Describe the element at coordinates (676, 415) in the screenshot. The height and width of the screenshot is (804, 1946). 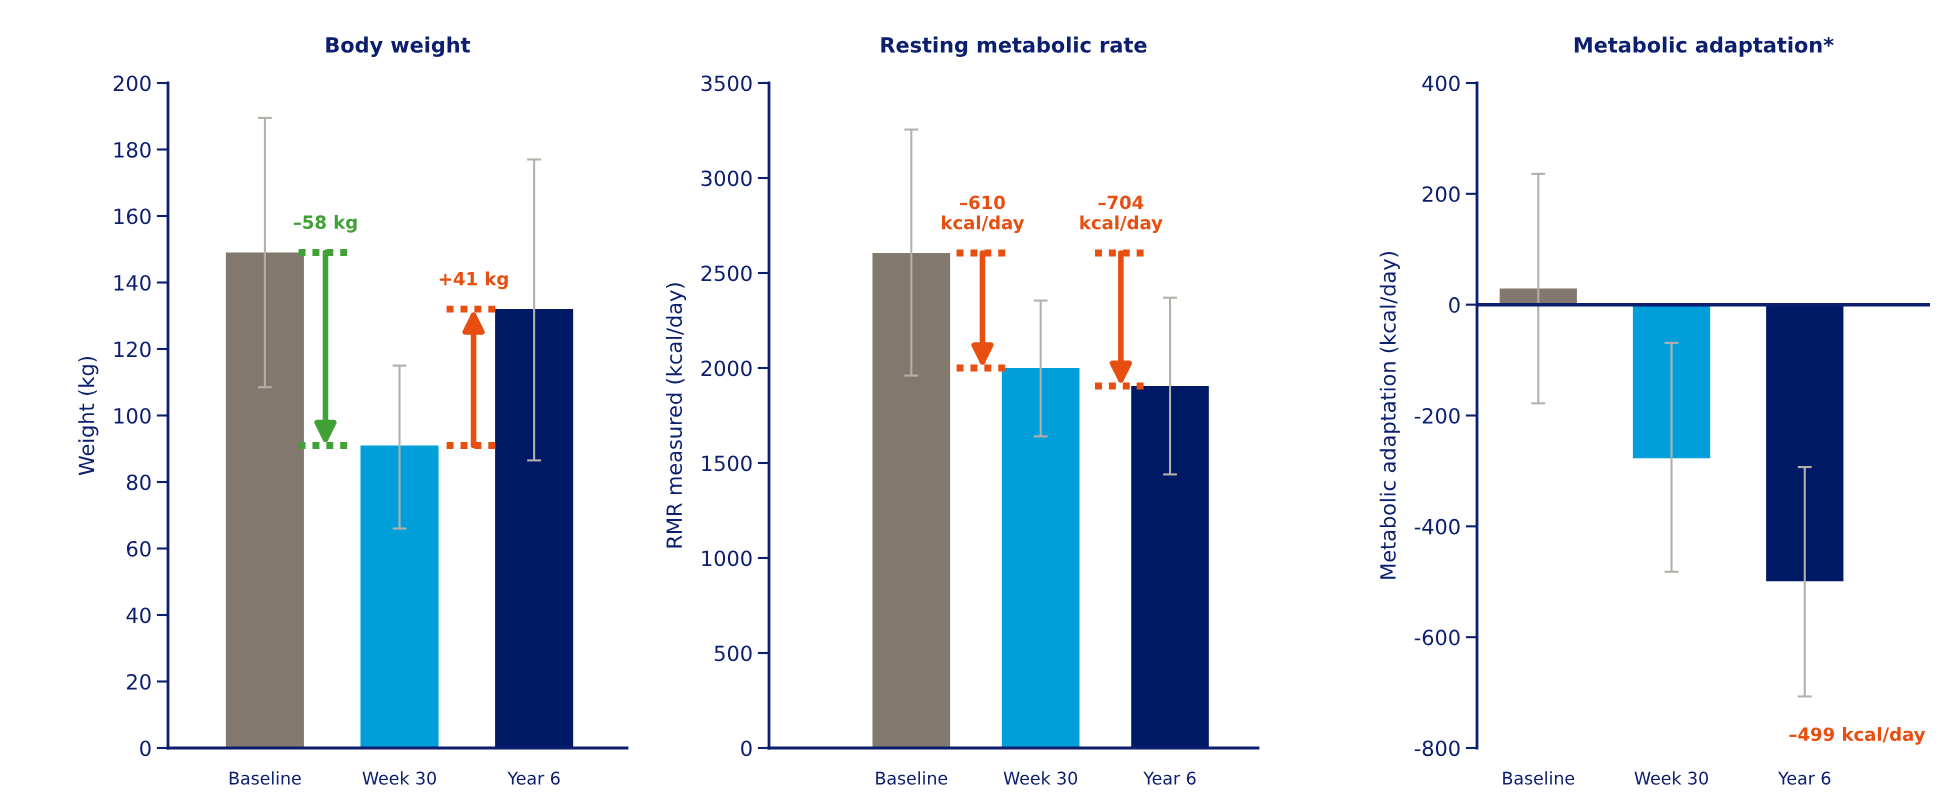
I see `y-axis-title: RMR measured (kcal/day)` at that location.